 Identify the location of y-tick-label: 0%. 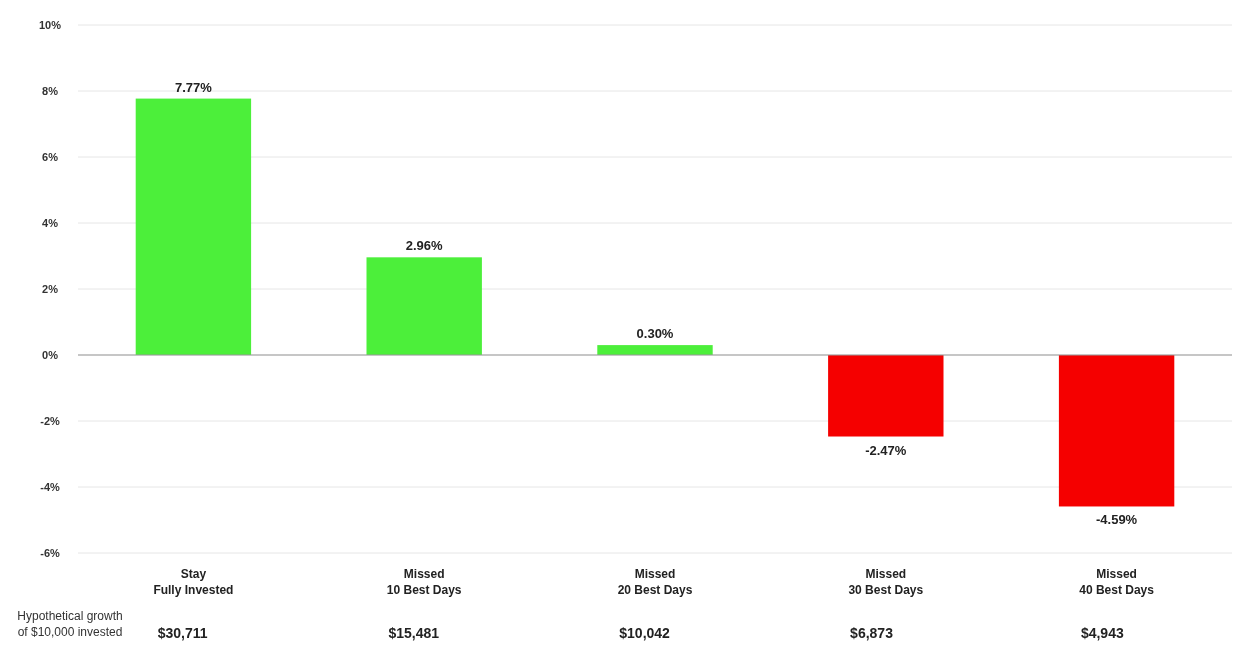
(50, 355).